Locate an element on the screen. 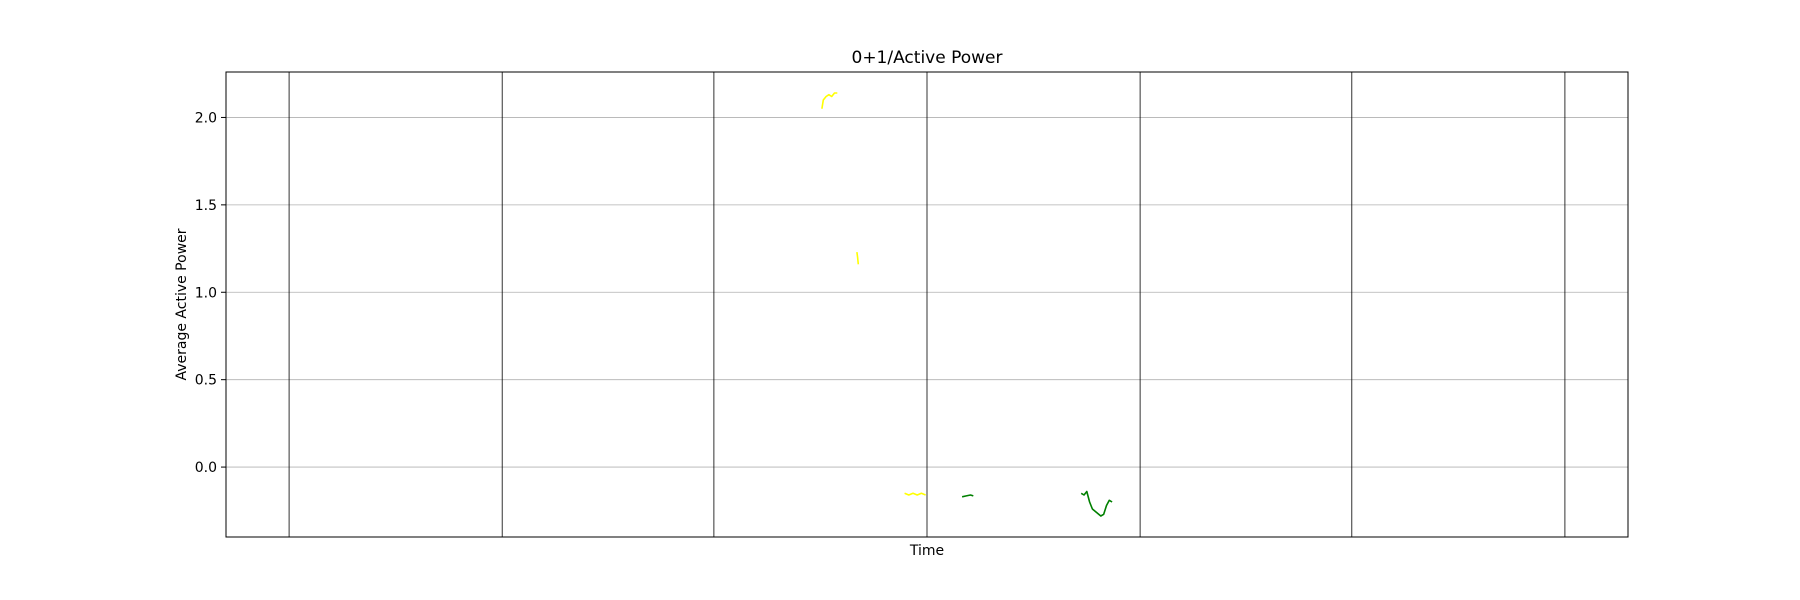  y-tick-label: 0.0 is located at coordinates (206, 468).